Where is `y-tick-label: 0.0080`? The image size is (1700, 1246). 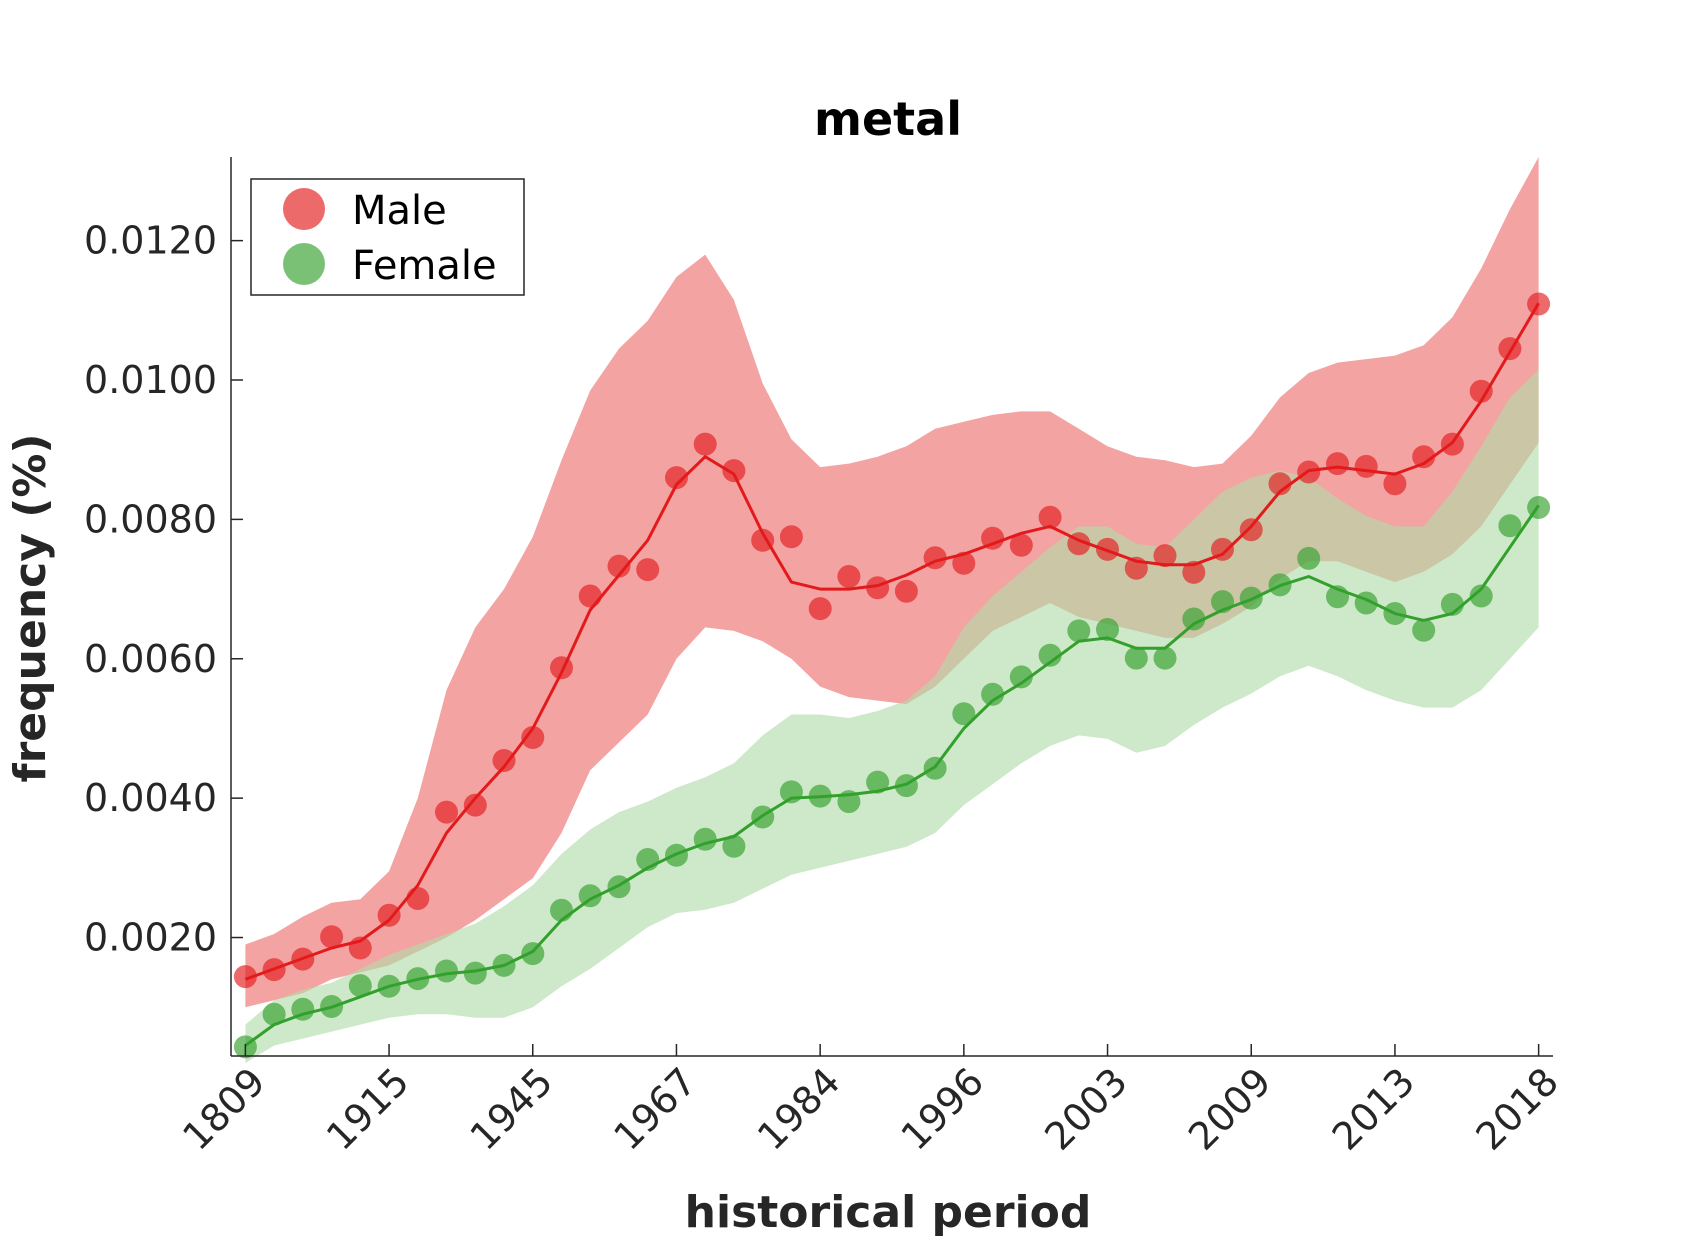
y-tick-label: 0.0080 is located at coordinates (150, 519).